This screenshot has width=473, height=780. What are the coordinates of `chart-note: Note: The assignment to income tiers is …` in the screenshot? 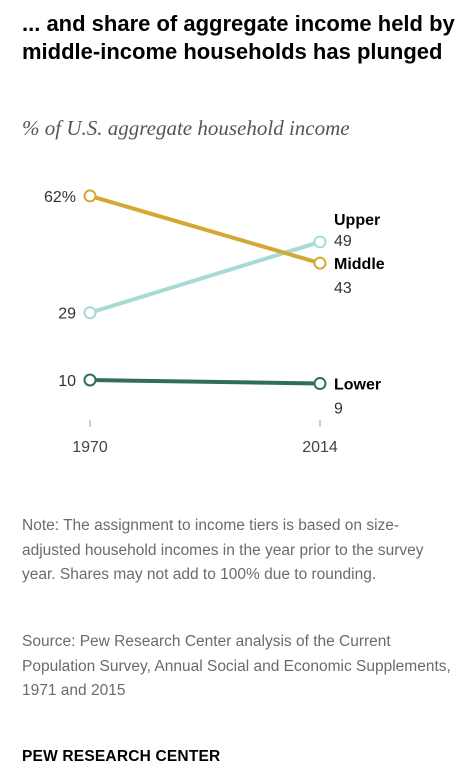 It's located at (223, 550).